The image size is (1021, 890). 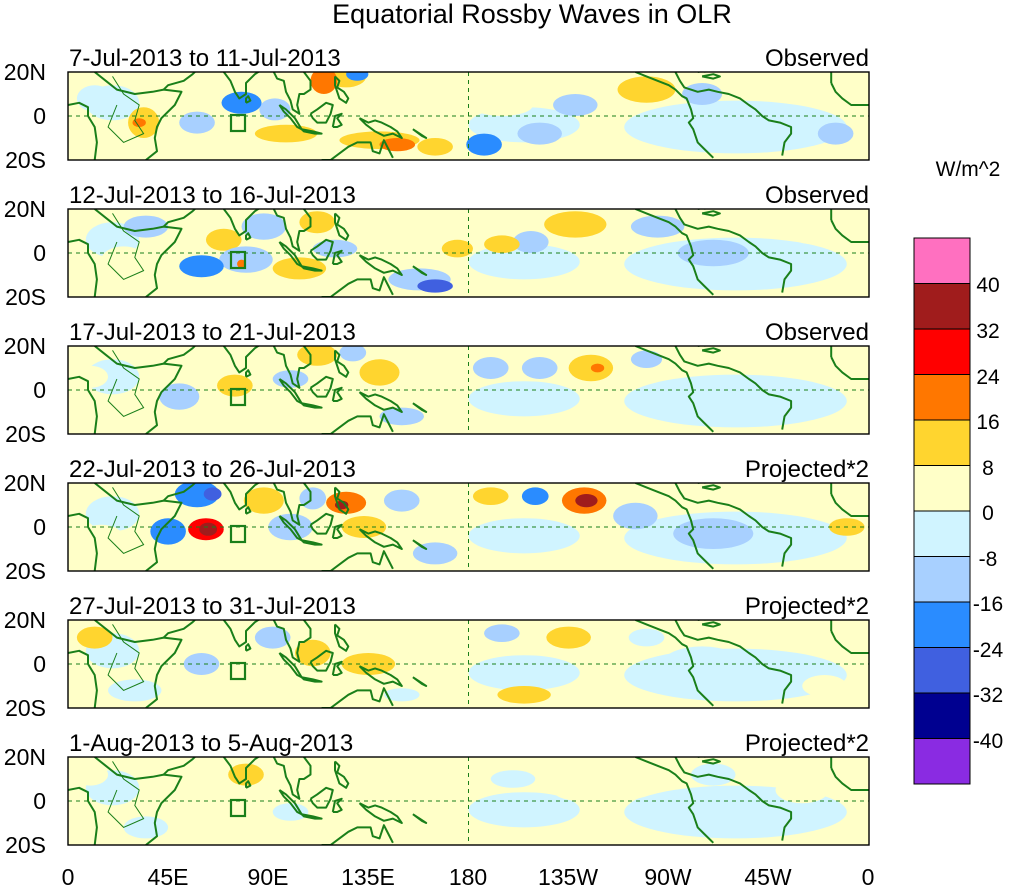 What do you see at coordinates (212, 606) in the screenshot?
I see `panel-period: 27-Jul-2013 to 31-Jul-2013` at bounding box center [212, 606].